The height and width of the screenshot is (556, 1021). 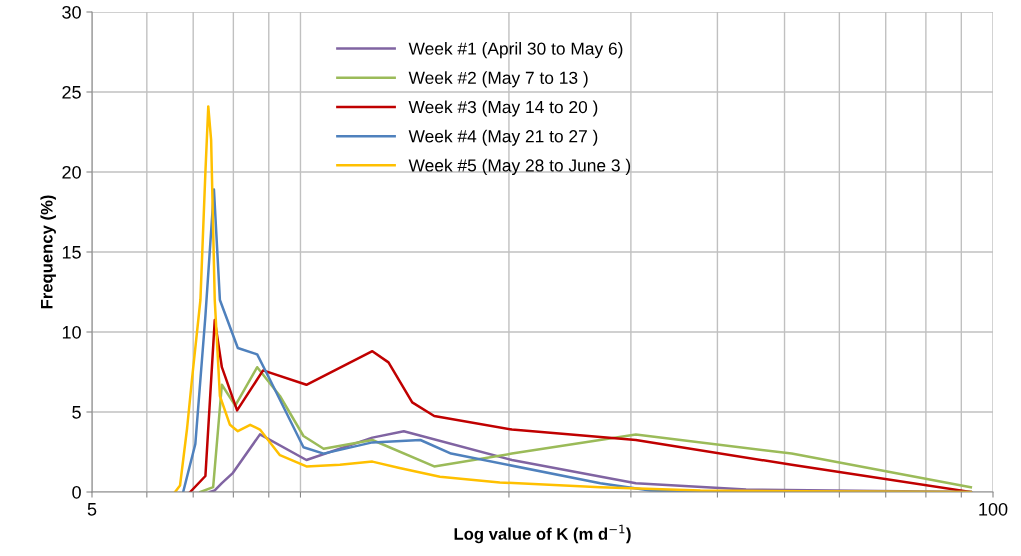 I want to click on legend-label: Week #4 (May 21 to 27 ), so click(x=503, y=137).